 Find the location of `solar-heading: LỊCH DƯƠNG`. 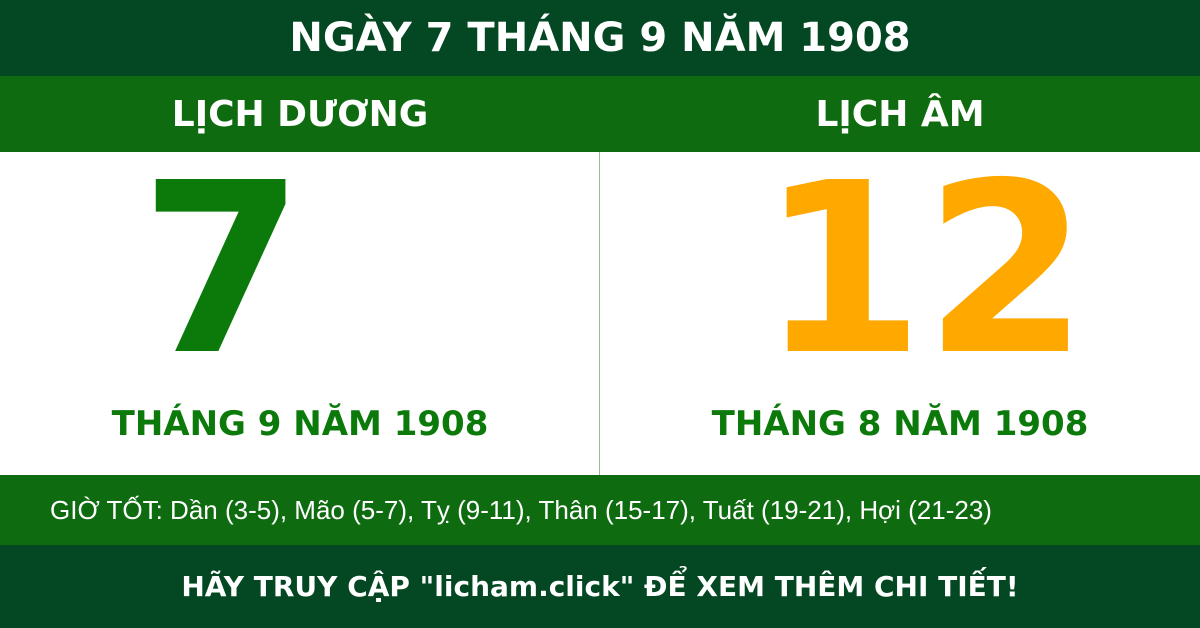

solar-heading: LỊCH DƯƠNG is located at coordinates (300, 114).